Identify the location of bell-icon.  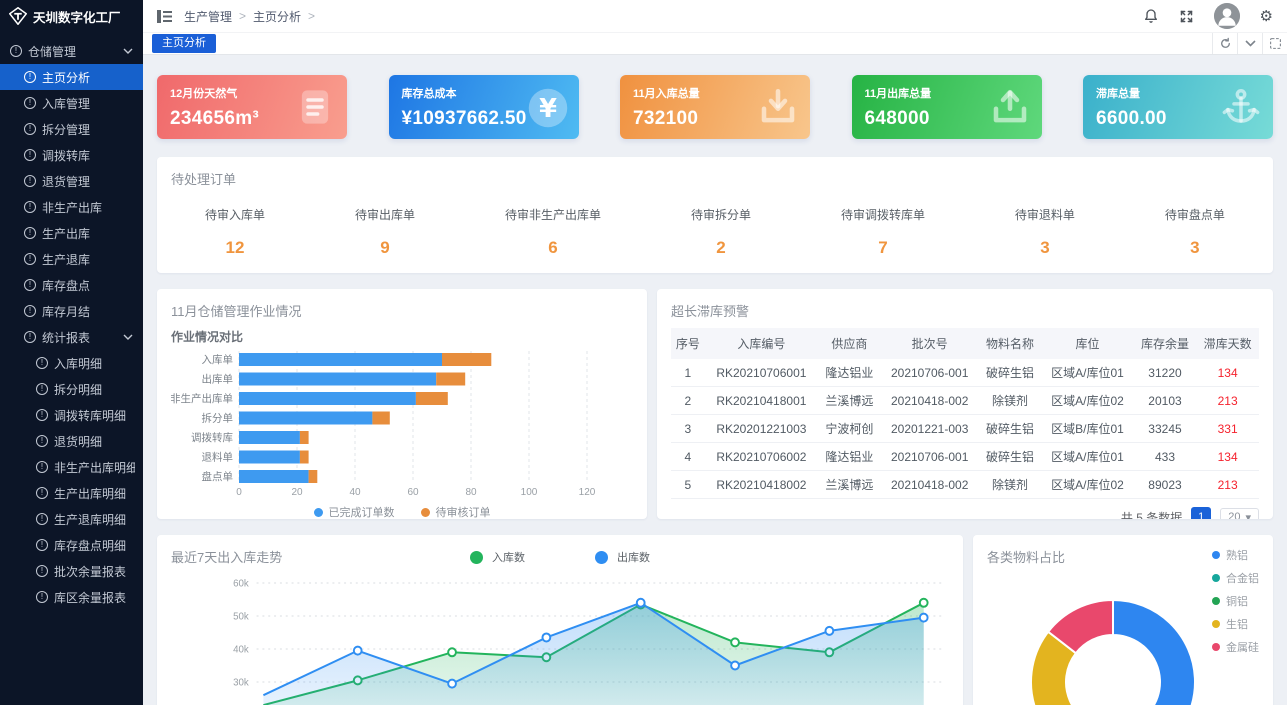
(1151, 16).